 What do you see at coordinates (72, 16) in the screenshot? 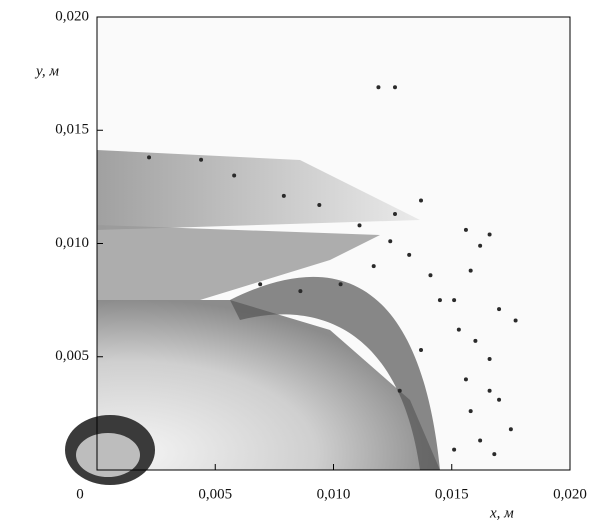
I see `y-tick-label: 0,020` at bounding box center [72, 16].